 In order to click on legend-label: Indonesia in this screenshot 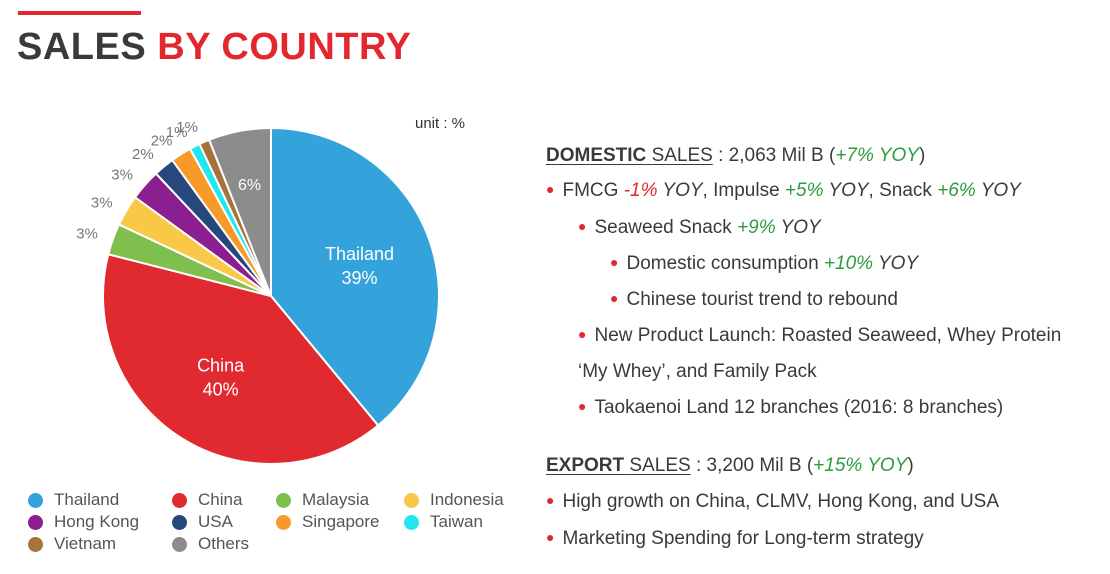, I will do `click(467, 499)`.